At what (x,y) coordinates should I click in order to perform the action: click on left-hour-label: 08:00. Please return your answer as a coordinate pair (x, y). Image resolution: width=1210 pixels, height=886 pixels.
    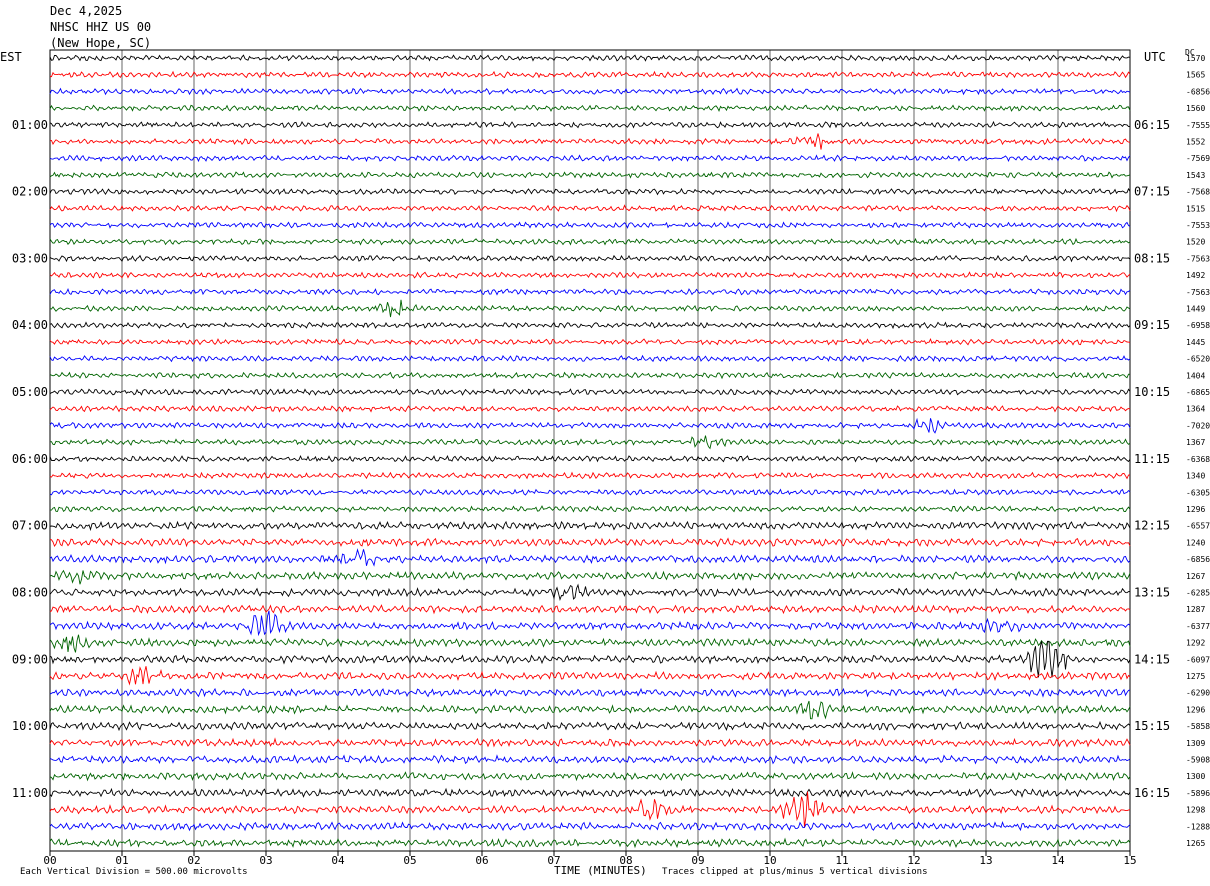
    Looking at the image, I should click on (30, 592).